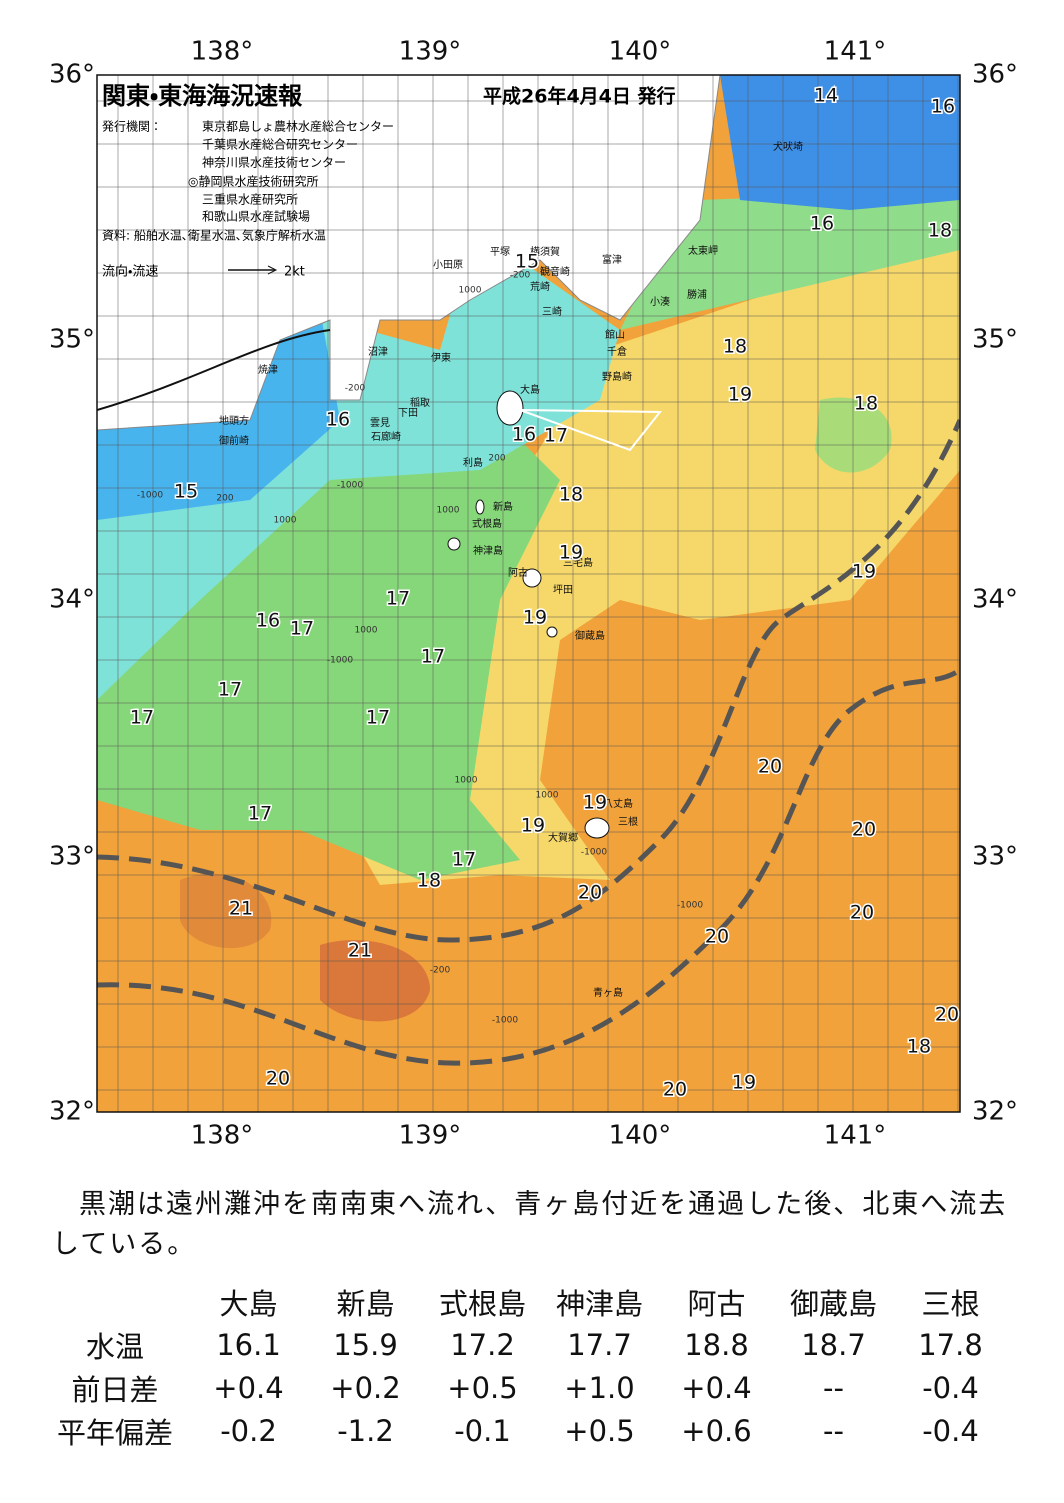 The width and height of the screenshot is (1064, 1503). Describe the element at coordinates (563, 837) in the screenshot. I see `place-name: 大賀郷` at that location.